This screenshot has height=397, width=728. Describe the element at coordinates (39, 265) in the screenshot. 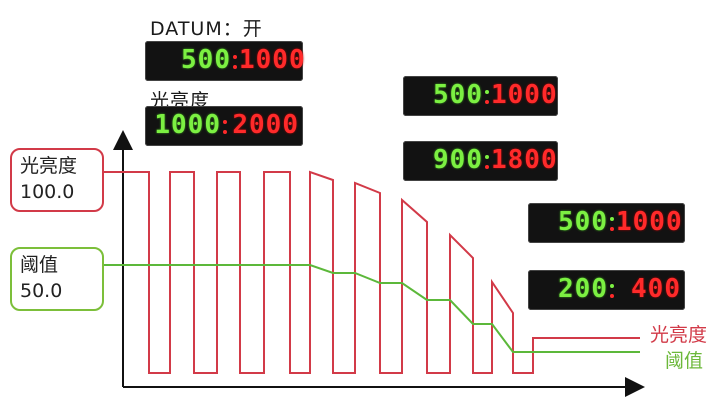

I see `threshold-callout-title: 阈值` at that location.